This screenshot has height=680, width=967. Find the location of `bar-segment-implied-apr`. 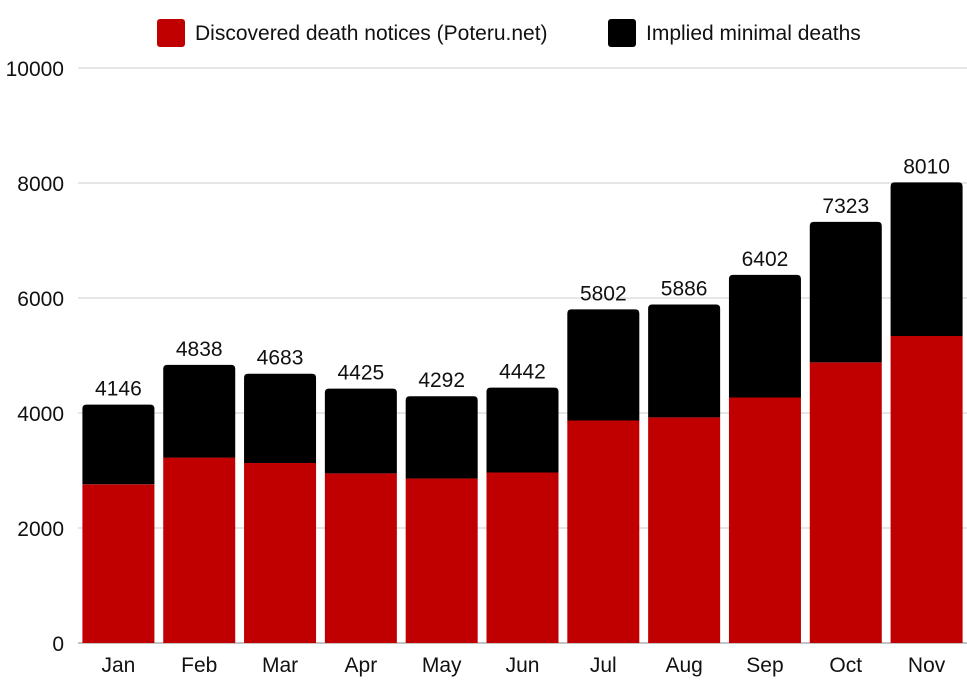

bar-segment-implied-apr is located at coordinates (360, 431).